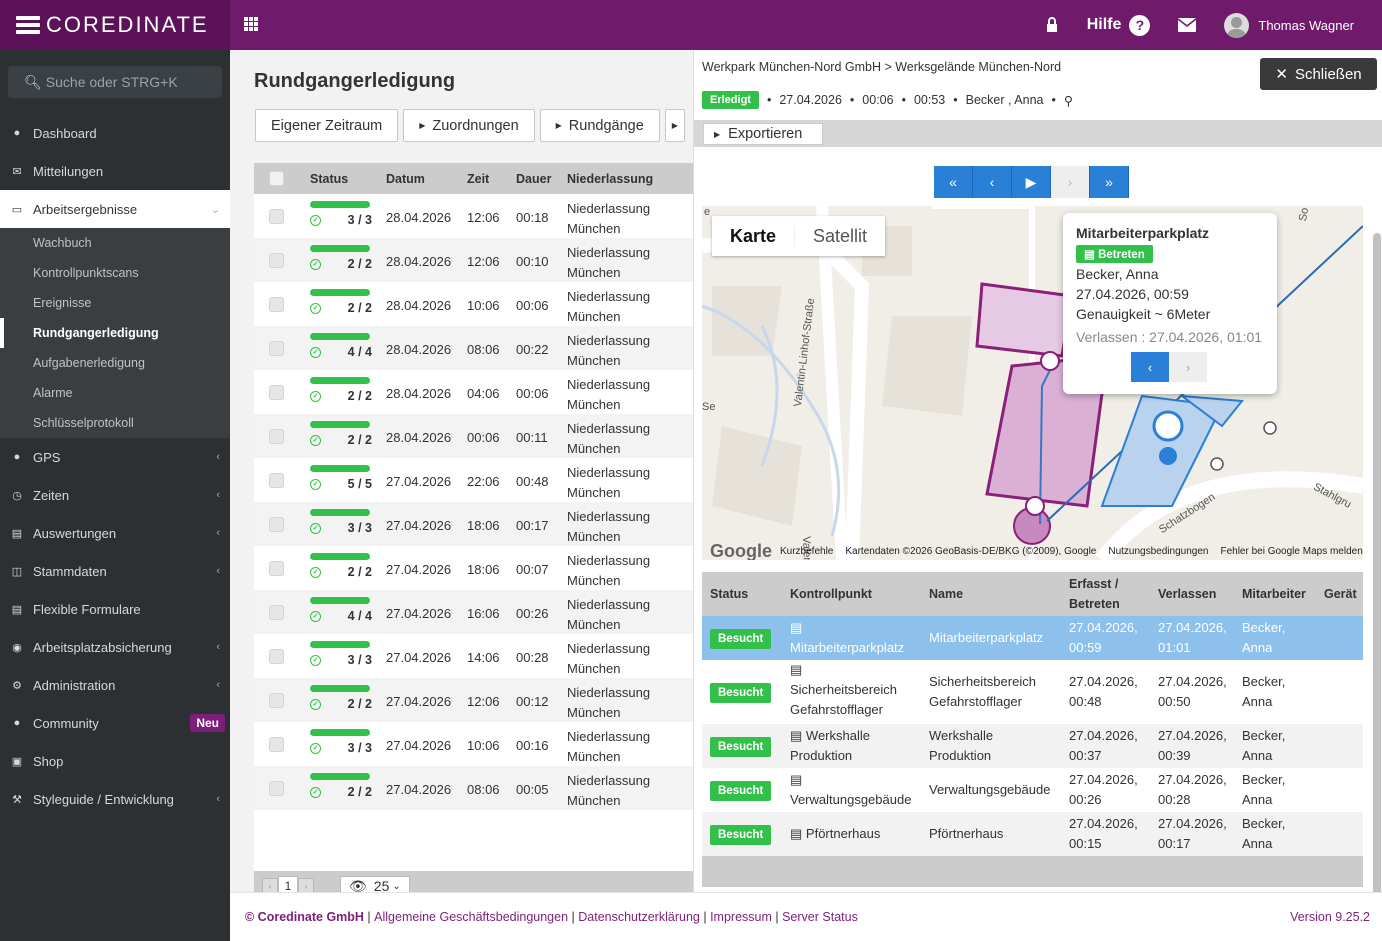 This screenshot has width=1382, height=941. Describe the element at coordinates (1158, 551) in the screenshot. I see `map-terms-link: Nutzungsbedingungen` at that location.